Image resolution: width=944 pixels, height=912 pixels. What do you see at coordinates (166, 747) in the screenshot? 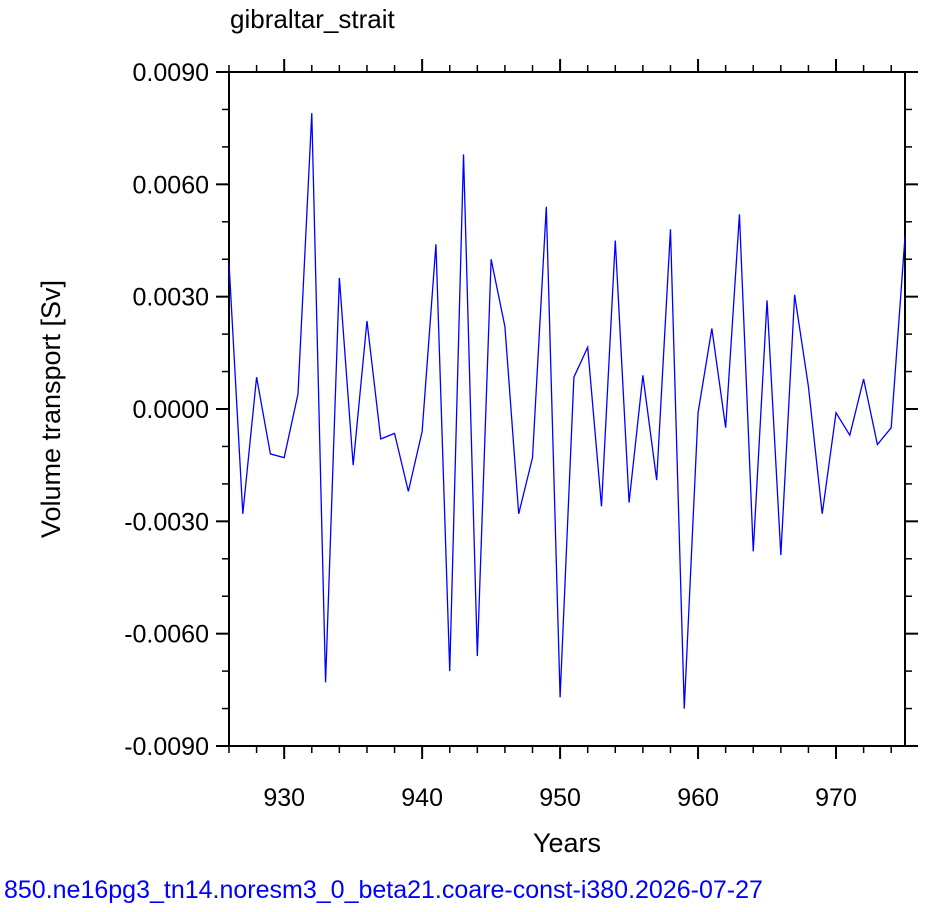
I see `y-tick-label: -0.0090` at bounding box center [166, 747].